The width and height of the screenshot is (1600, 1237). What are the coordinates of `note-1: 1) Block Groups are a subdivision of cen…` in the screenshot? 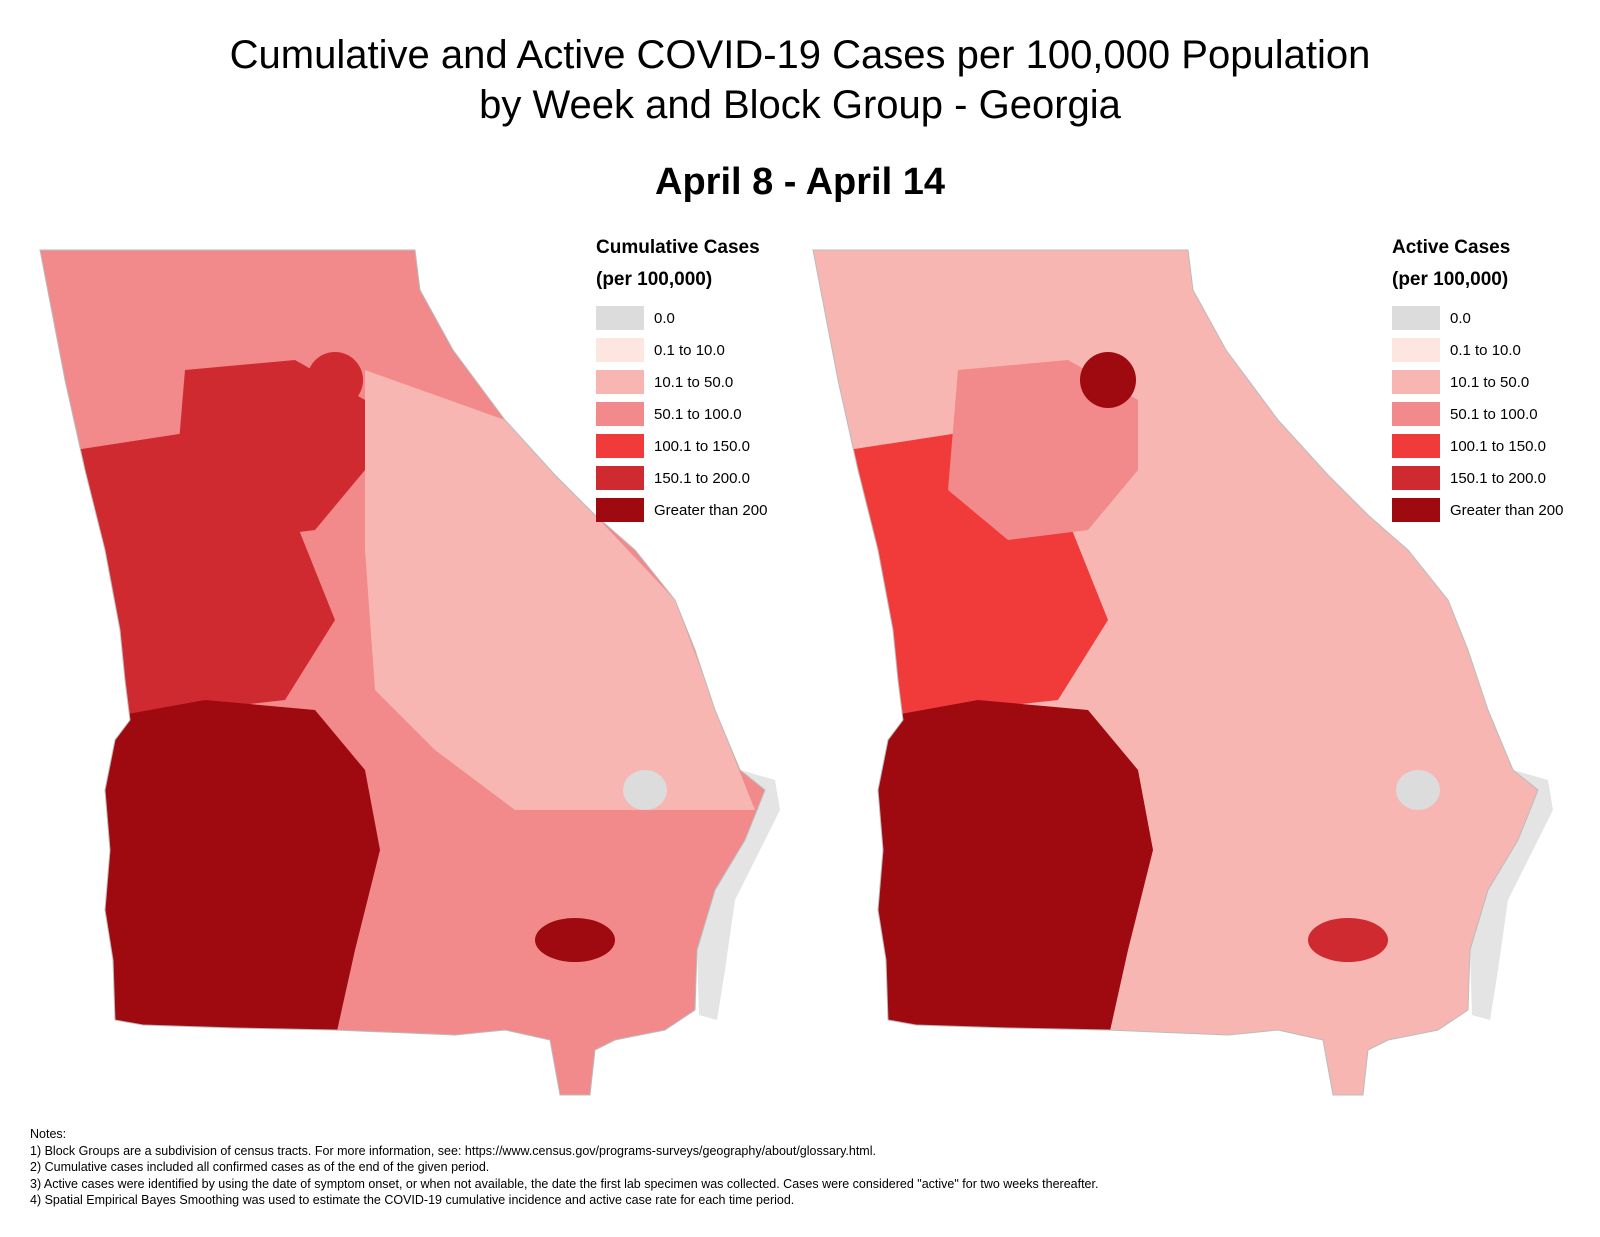 It's located at (453, 1150).